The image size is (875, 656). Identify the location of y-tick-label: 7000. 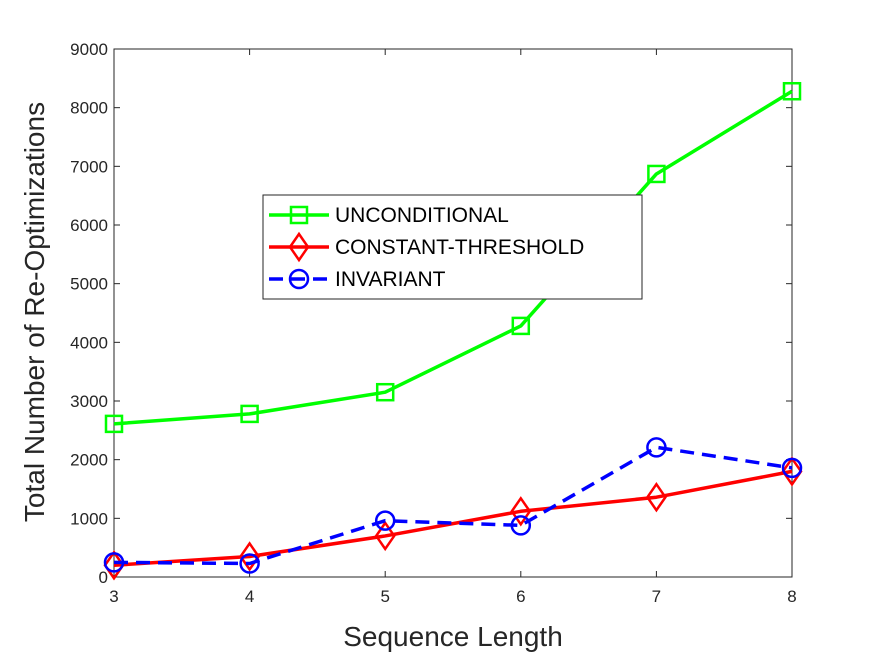
(89, 166).